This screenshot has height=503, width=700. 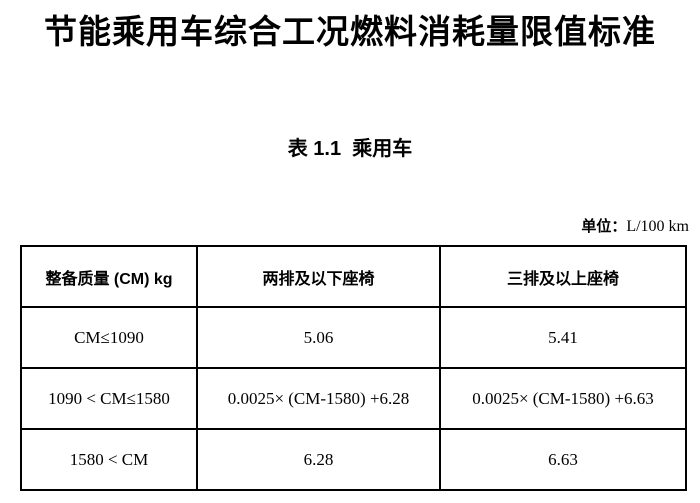 What do you see at coordinates (109, 337) in the screenshot?
I see `mass-range-cell: CM≤1090` at bounding box center [109, 337].